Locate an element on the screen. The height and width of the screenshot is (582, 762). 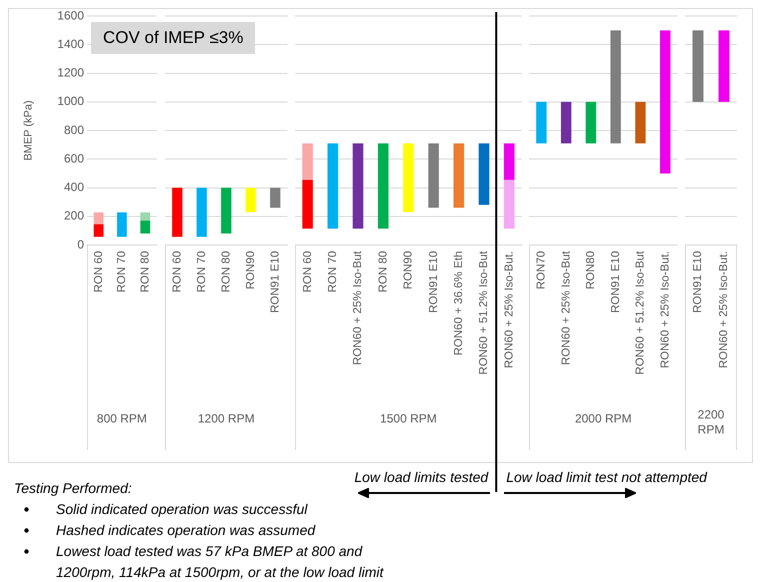
y-tick-label: 1000 is located at coordinates (70, 101).